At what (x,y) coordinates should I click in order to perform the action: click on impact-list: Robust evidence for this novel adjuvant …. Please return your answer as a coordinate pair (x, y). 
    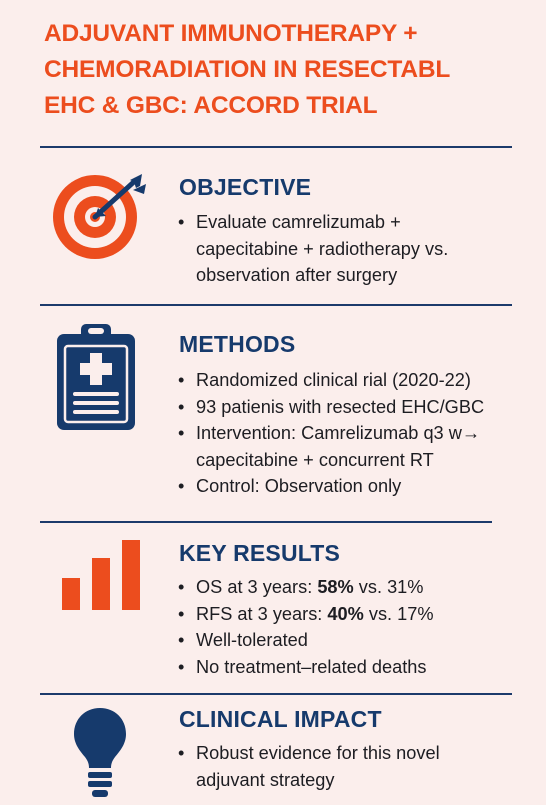
    Looking at the image, I should click on (309, 766).